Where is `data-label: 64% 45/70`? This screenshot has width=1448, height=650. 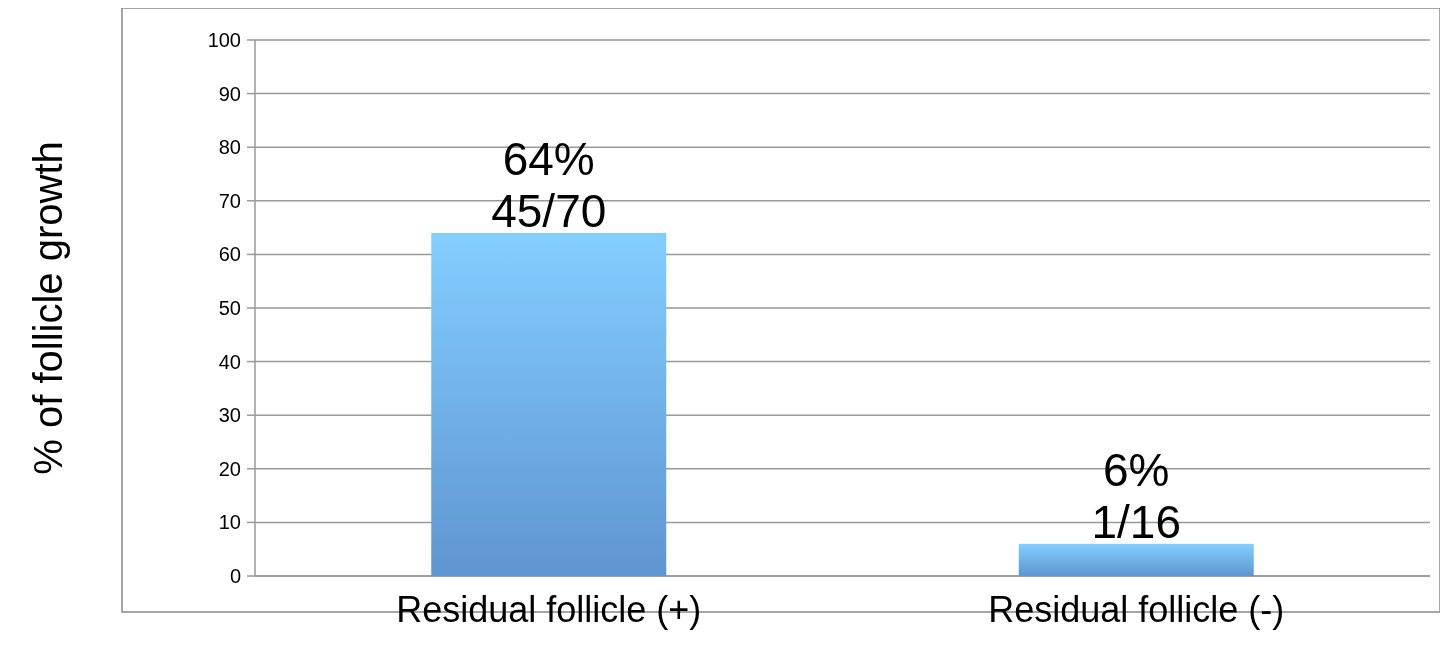 data-label: 64% 45/70 is located at coordinates (549, 184).